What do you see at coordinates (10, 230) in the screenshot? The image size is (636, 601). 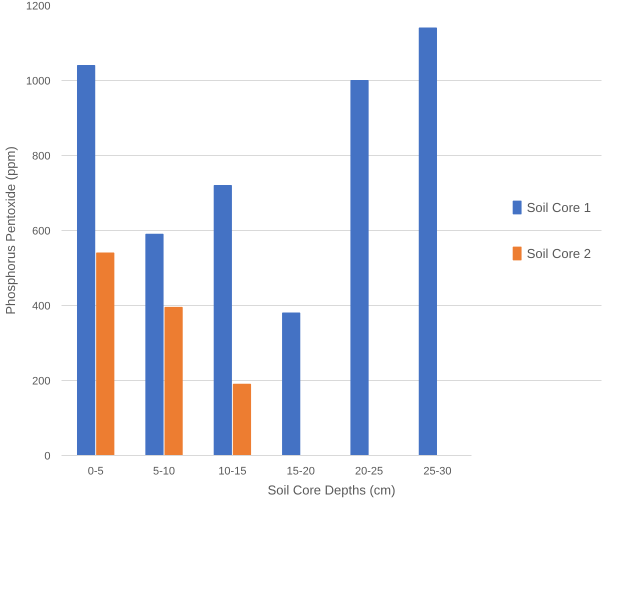 I see `y-axis-title: Phosphorus Pentoxide (ppm)` at bounding box center [10, 230].